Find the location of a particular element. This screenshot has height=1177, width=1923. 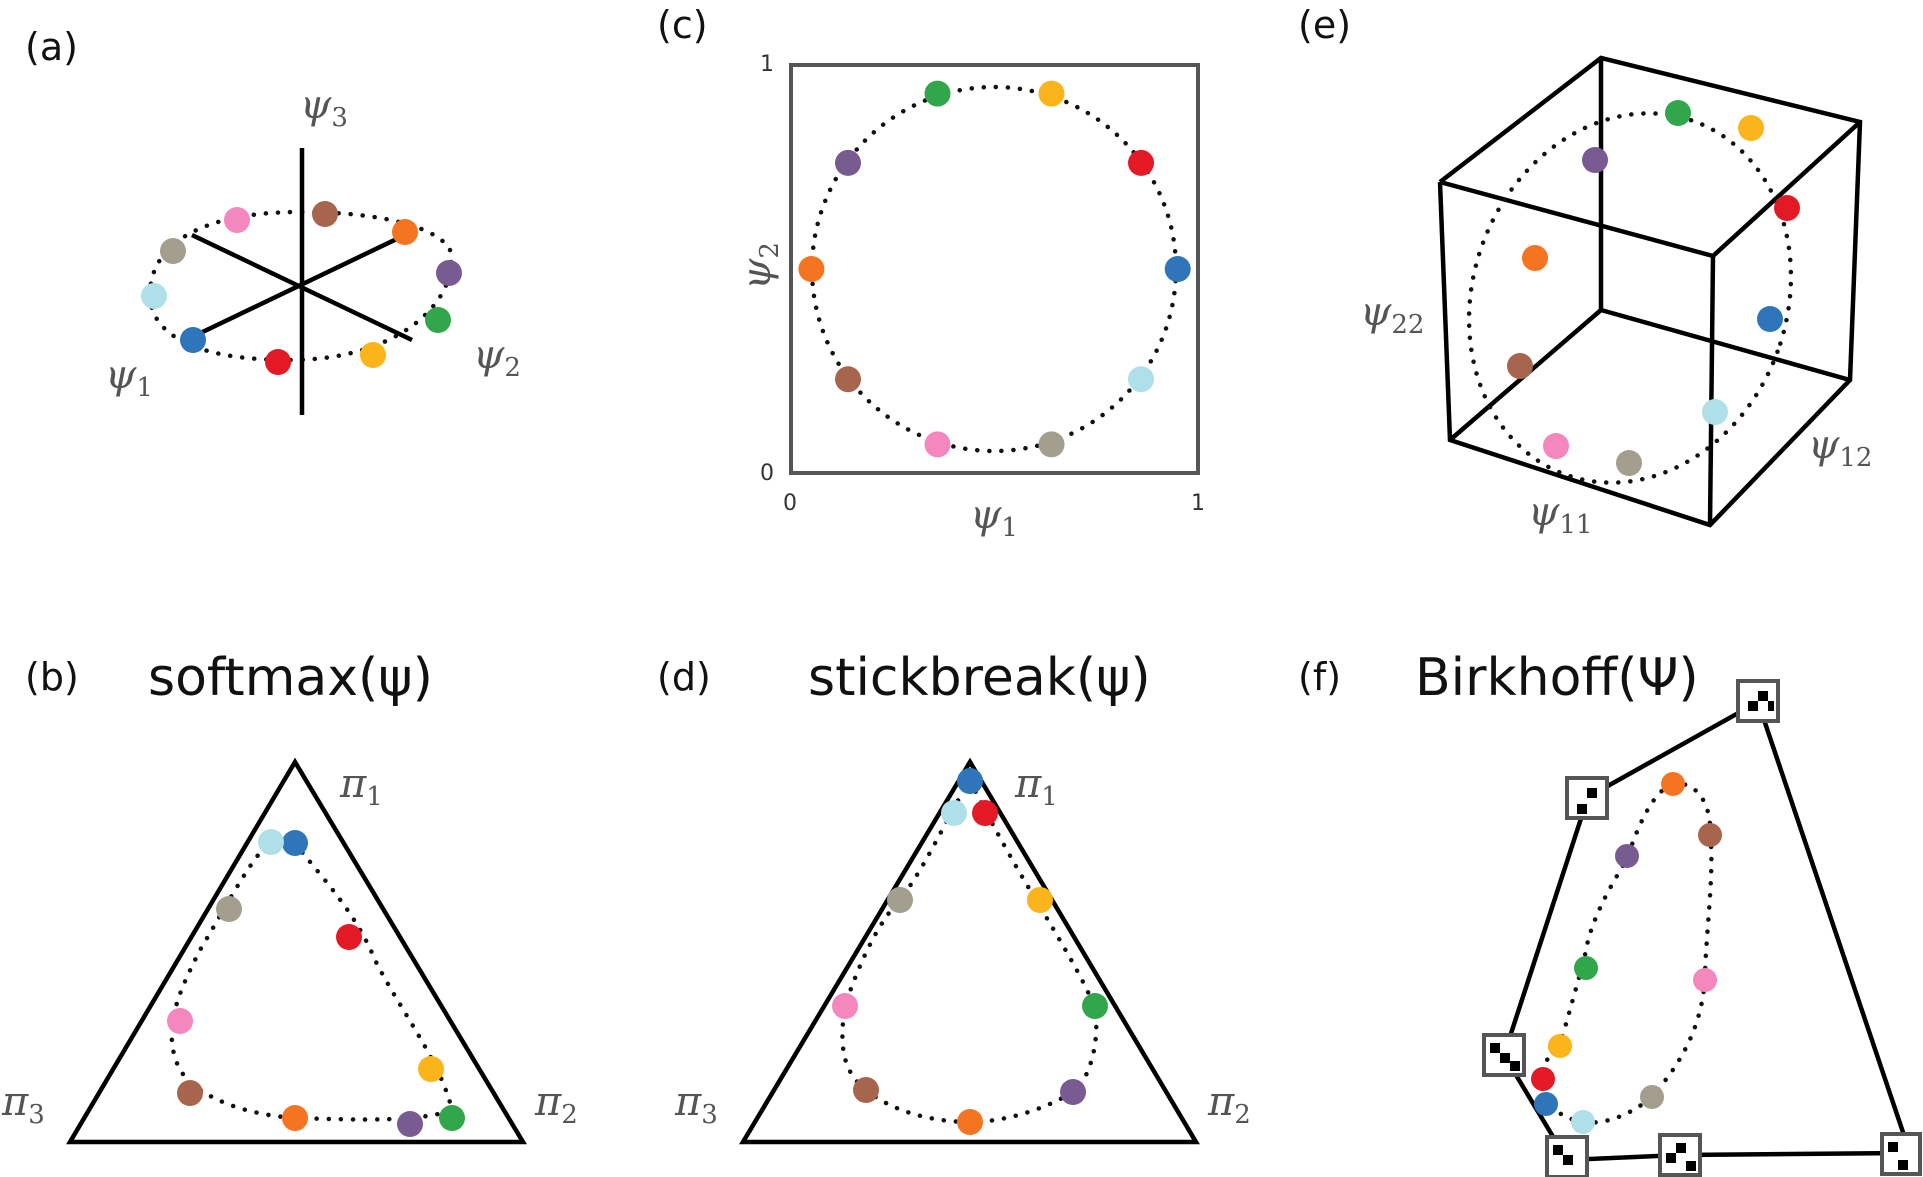

panel-d-vertex-pi2: π2 is located at coordinates (1229, 1104).